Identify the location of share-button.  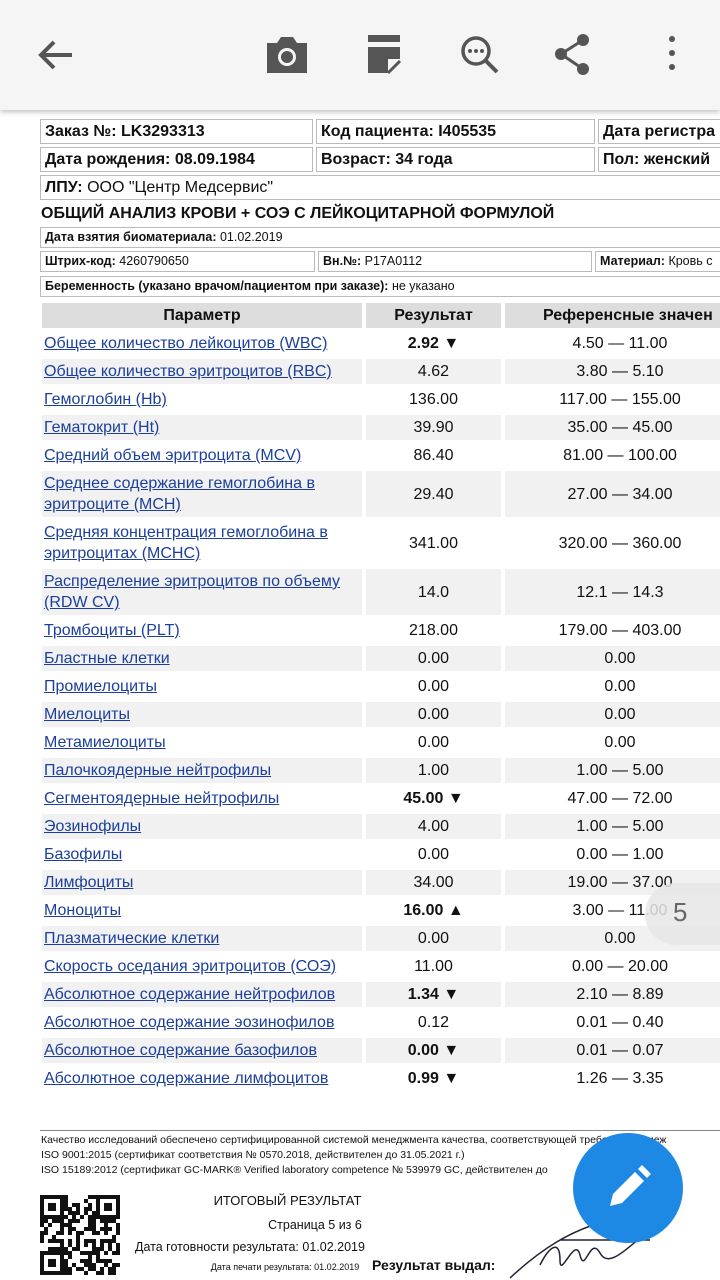
(573, 55).